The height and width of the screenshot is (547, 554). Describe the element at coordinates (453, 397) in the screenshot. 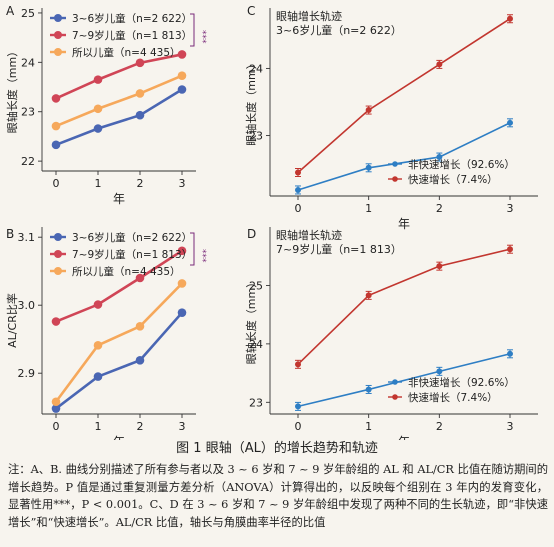

I see `legend-label: 快速增长（7.4%）` at that location.